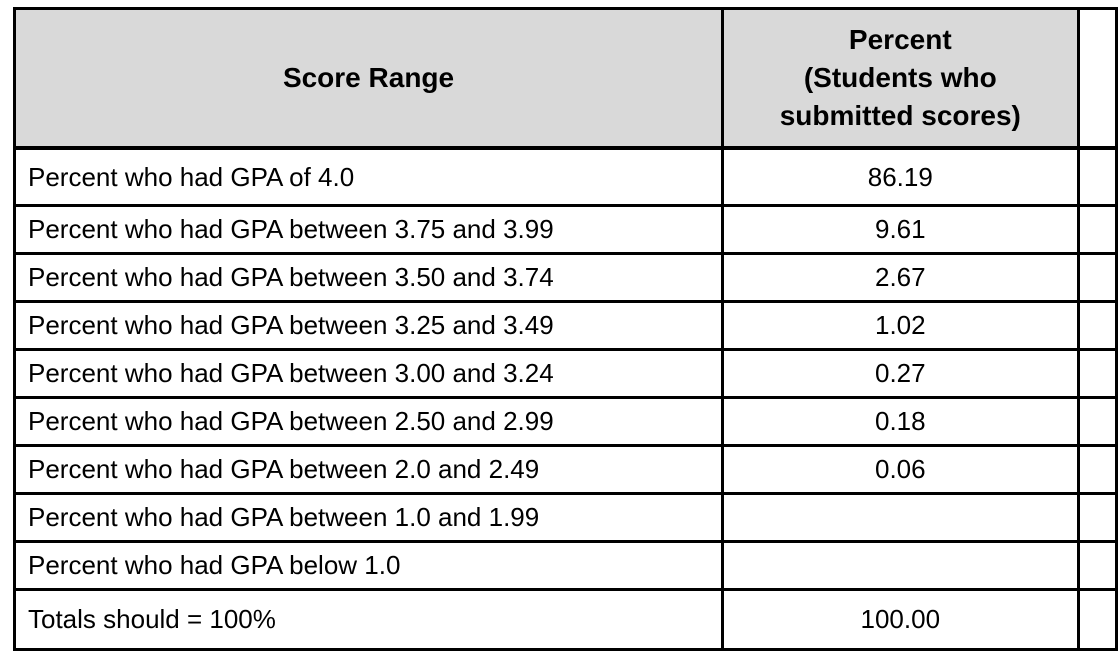 The image size is (1118, 670). Describe the element at coordinates (368, 469) in the screenshot. I see `score-range-cell: Percent who had GPA between 2.0 and 2.49` at that location.